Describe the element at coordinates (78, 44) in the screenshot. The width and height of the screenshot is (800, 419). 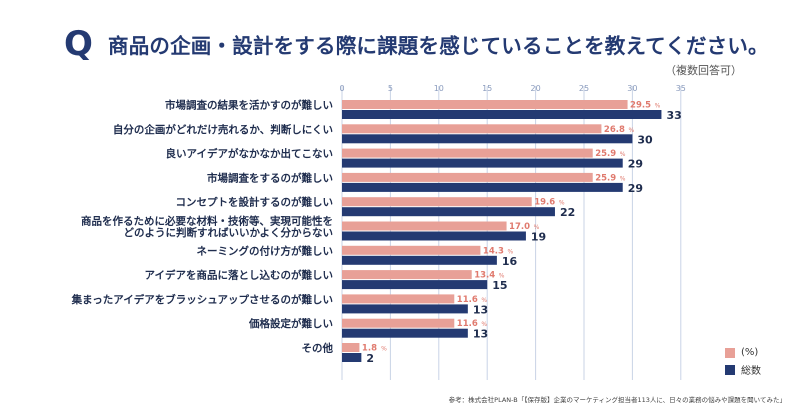
I see `question-mark-icon: Q` at that location.